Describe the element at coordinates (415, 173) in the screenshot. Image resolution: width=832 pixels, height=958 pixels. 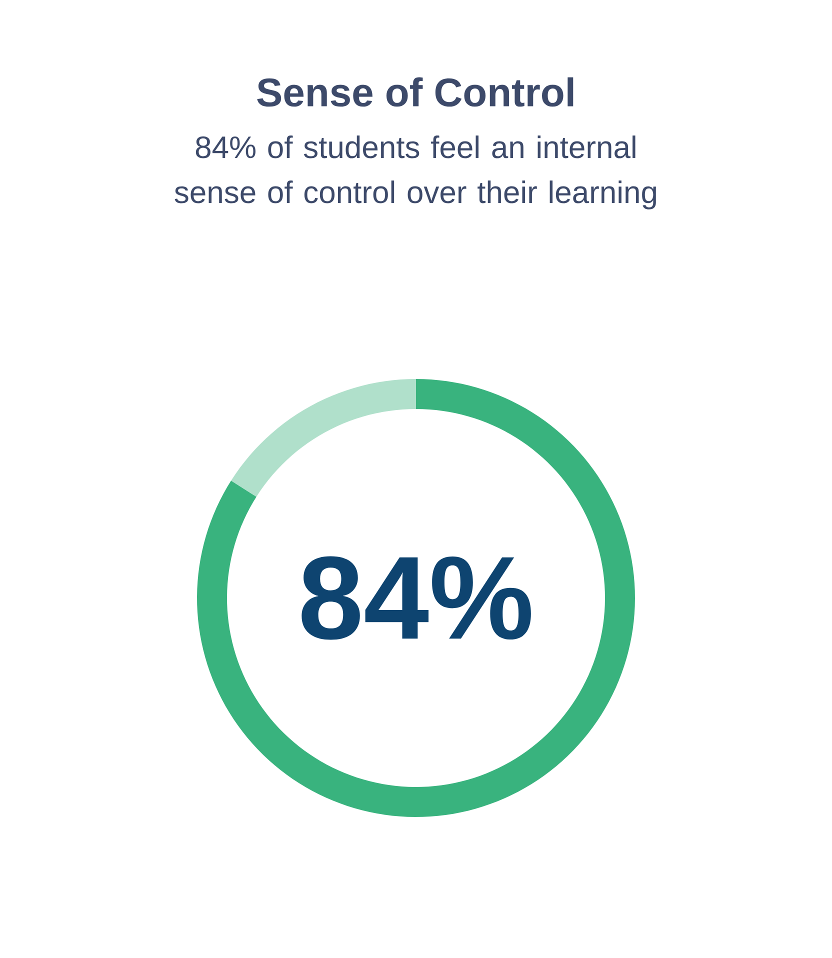
I see `chart-subtitle: 84% of students feel an internal sense of control over their learning` at that location.